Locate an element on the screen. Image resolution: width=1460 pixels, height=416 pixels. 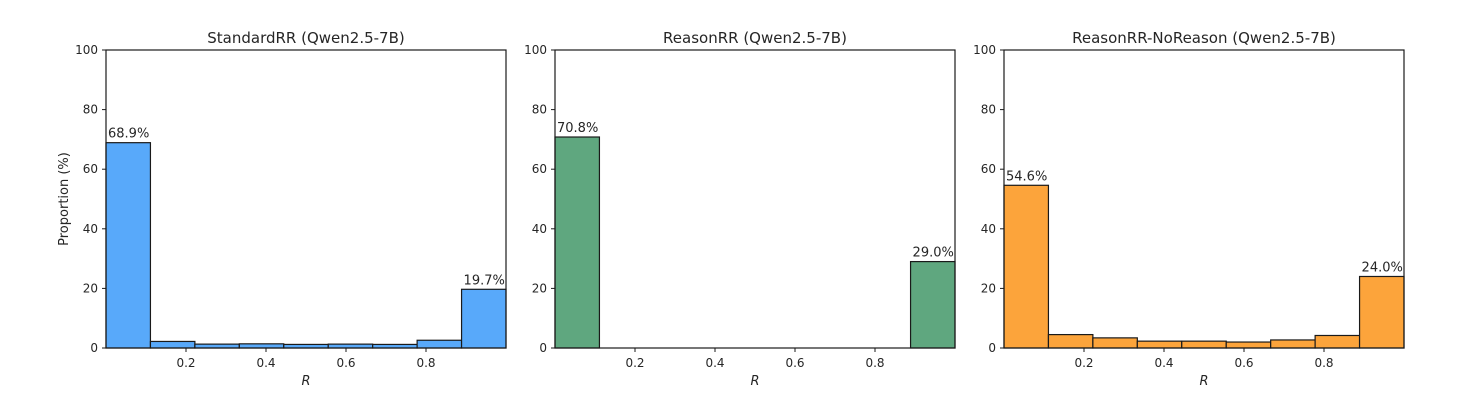
chart-title: StandardRR (Qwen2.5-7B) is located at coordinates (305, 38).